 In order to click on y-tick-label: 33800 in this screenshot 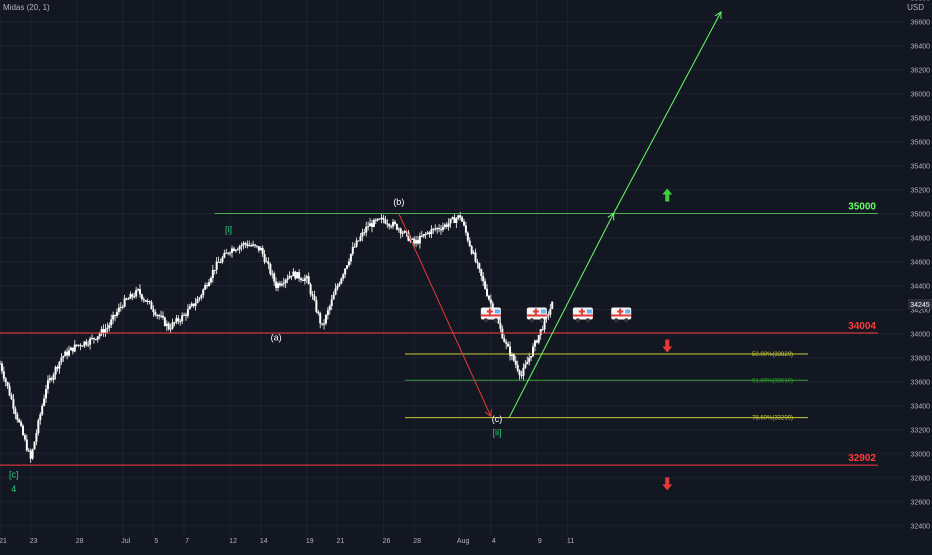, I will do `click(921, 358)`.